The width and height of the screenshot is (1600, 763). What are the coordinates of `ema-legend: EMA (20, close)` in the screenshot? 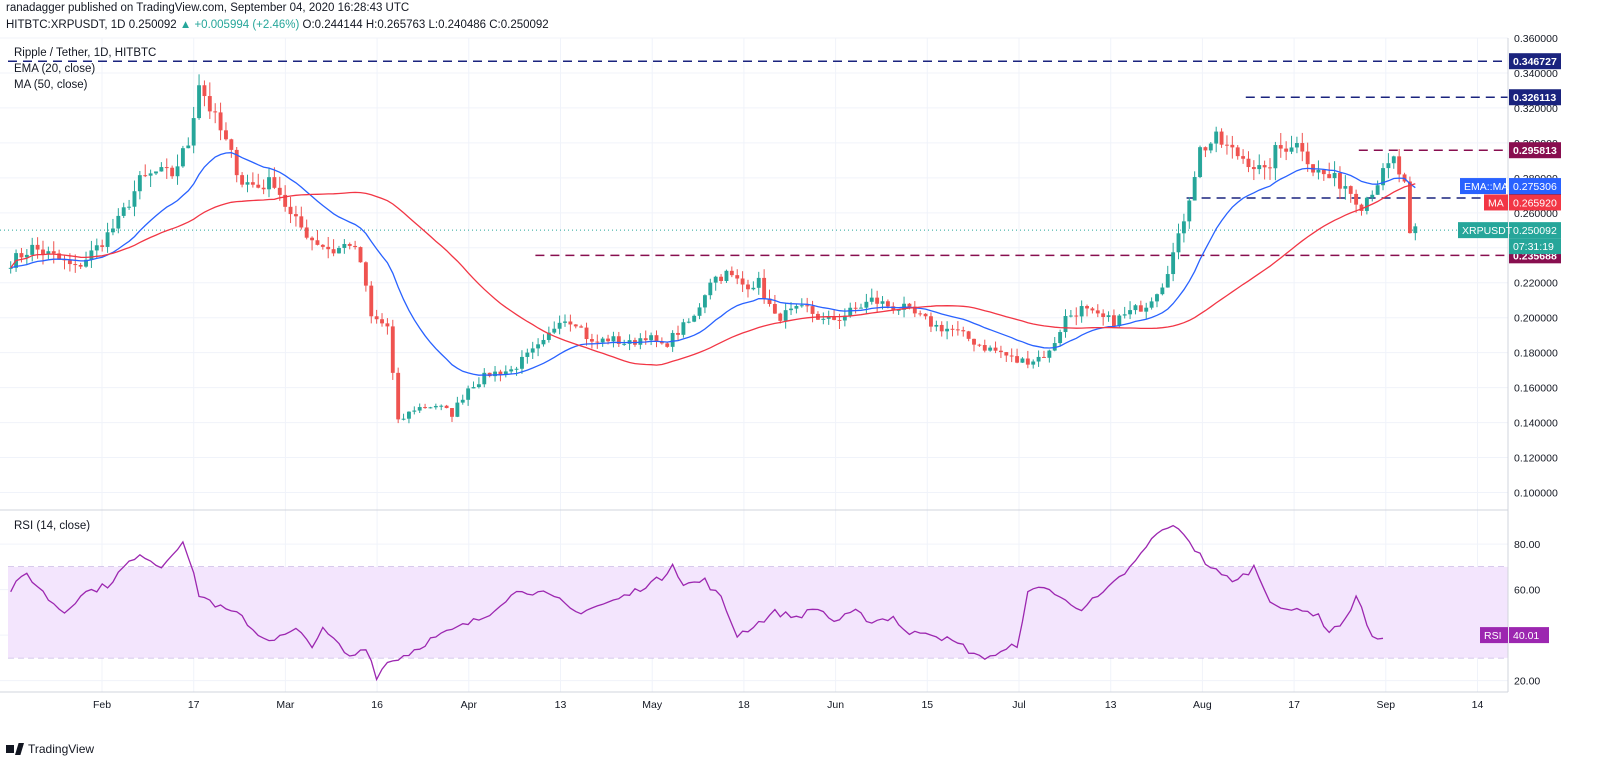 It's located at (54, 69).